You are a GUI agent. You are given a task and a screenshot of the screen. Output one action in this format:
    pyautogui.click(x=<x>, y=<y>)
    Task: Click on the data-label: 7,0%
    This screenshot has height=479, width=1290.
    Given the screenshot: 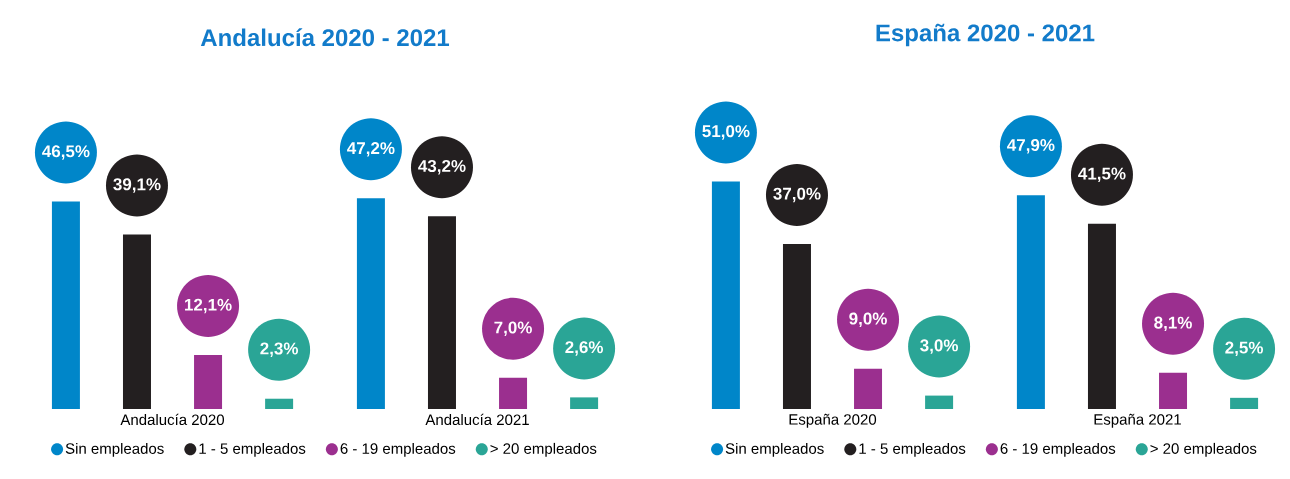 What is the action you would take?
    pyautogui.click(x=513, y=328)
    